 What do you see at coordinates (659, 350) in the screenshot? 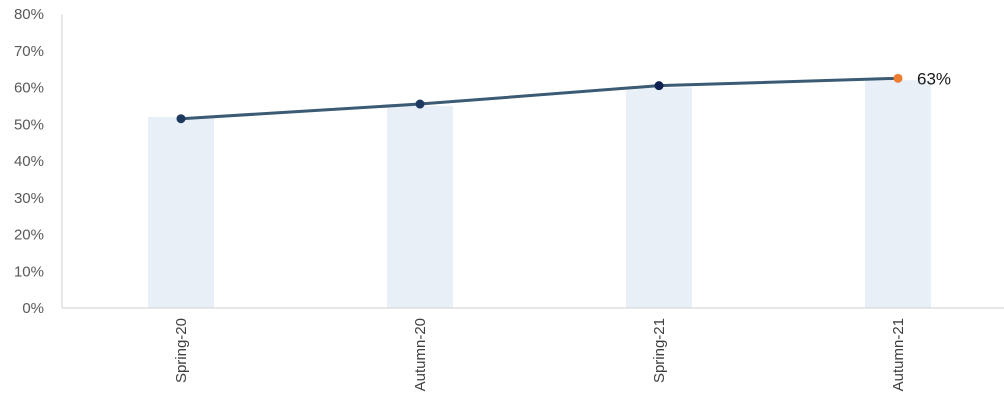
I see `x-tick-label: Spring-21` at bounding box center [659, 350].